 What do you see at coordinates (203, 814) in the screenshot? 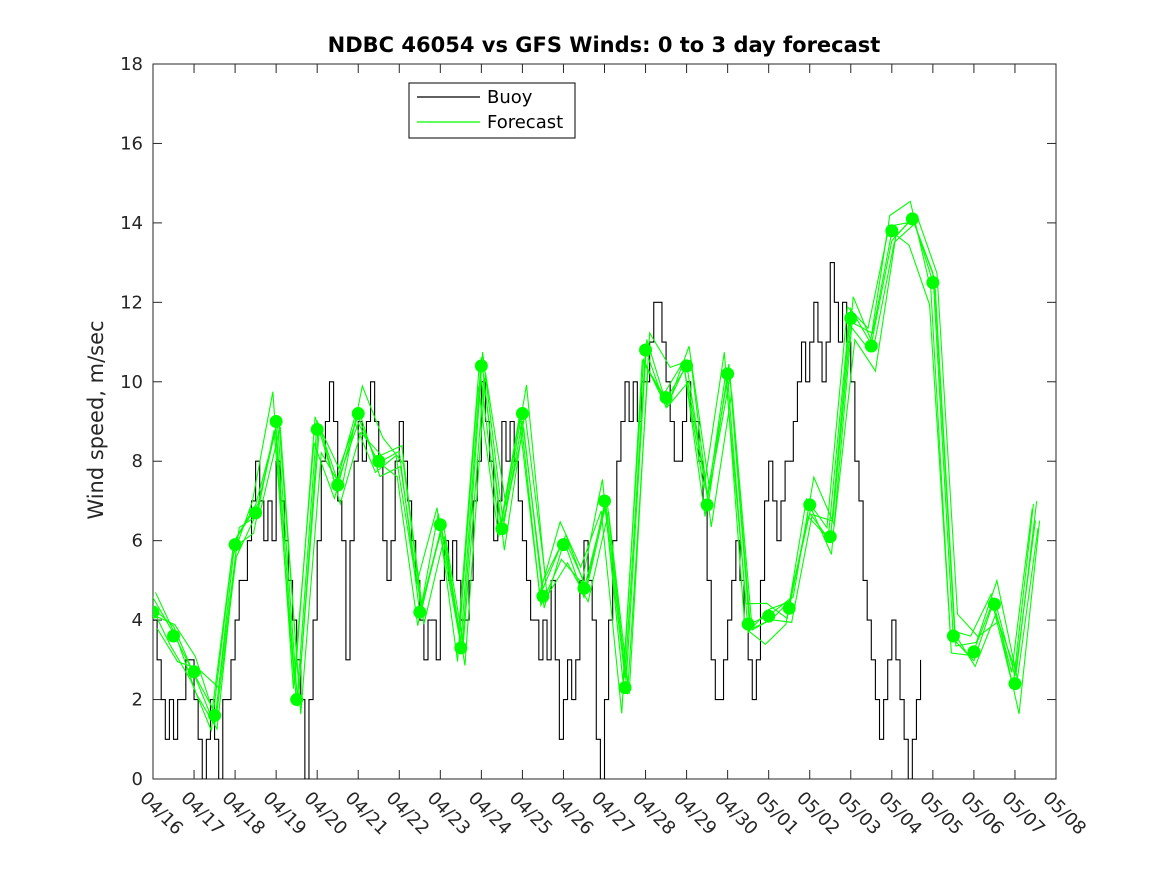
I see `x-tick-label: 04/17` at bounding box center [203, 814].